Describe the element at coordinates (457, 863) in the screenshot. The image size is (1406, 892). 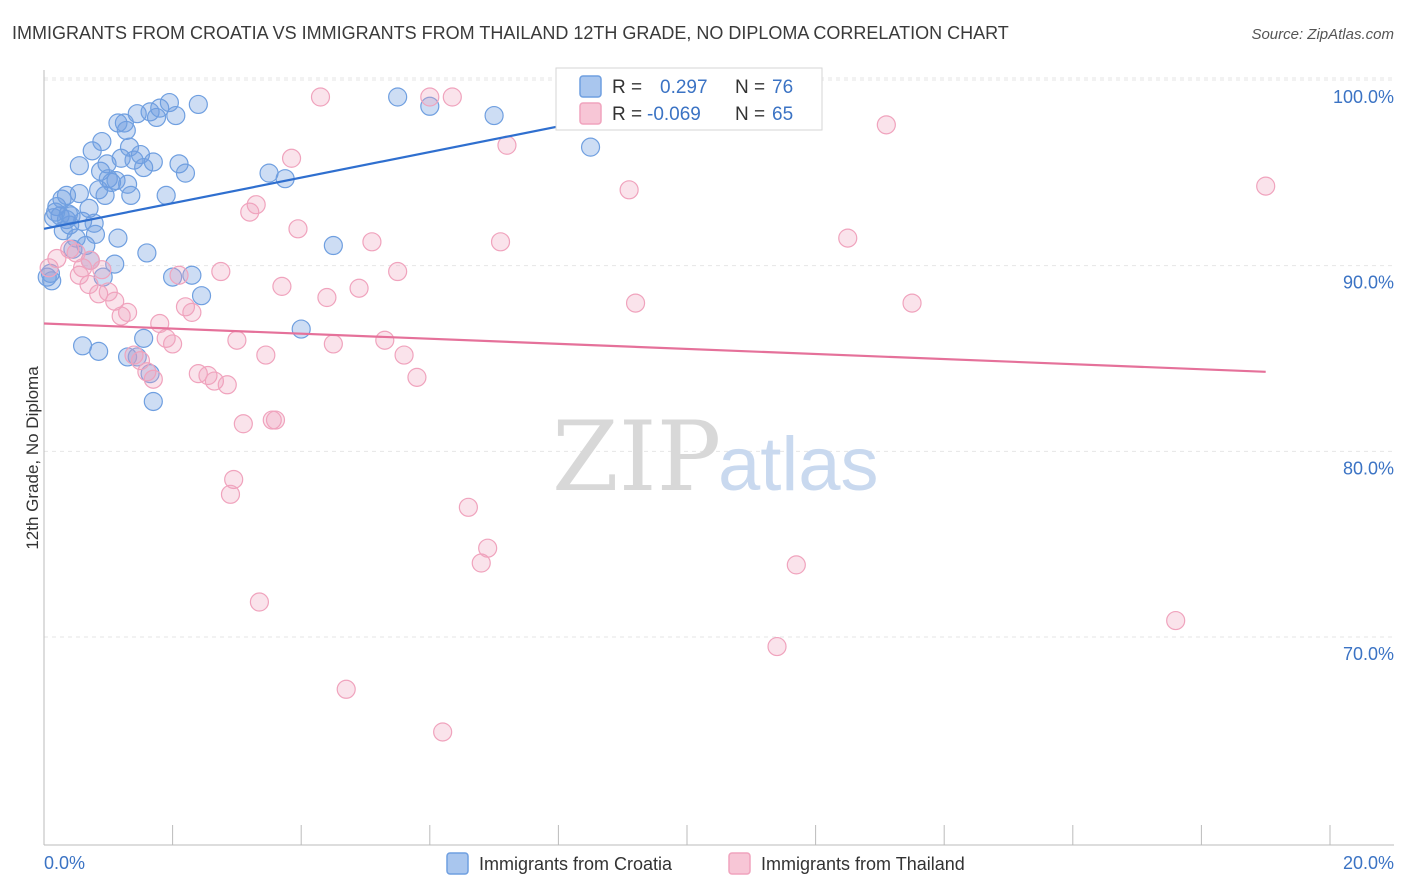
I see `bottom-legend-swatch-croatia` at that location.